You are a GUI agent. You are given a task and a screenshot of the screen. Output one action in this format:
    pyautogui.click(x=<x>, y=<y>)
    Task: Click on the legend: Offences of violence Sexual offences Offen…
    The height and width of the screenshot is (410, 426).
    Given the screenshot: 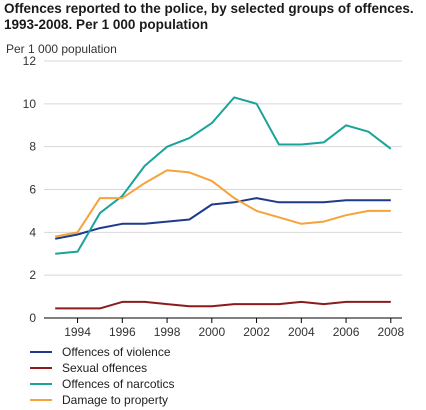 What is the action you would take?
    pyautogui.click(x=102, y=376)
    